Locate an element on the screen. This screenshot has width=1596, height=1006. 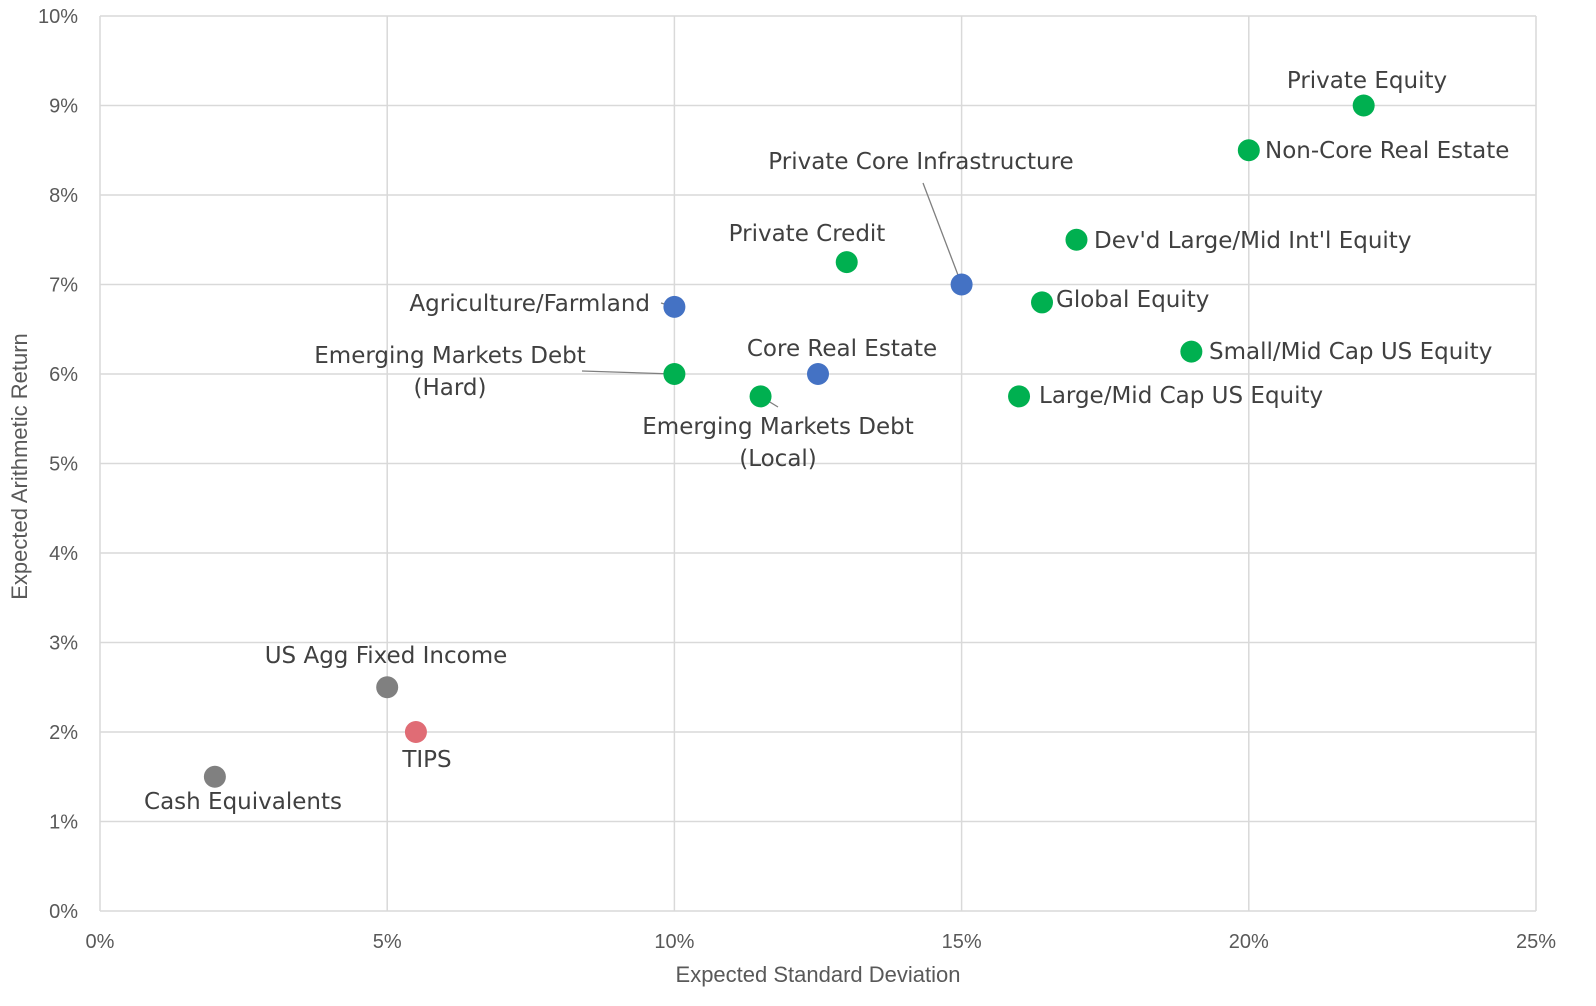
point-label: US Agg Fixed Income is located at coordinates (386, 656).